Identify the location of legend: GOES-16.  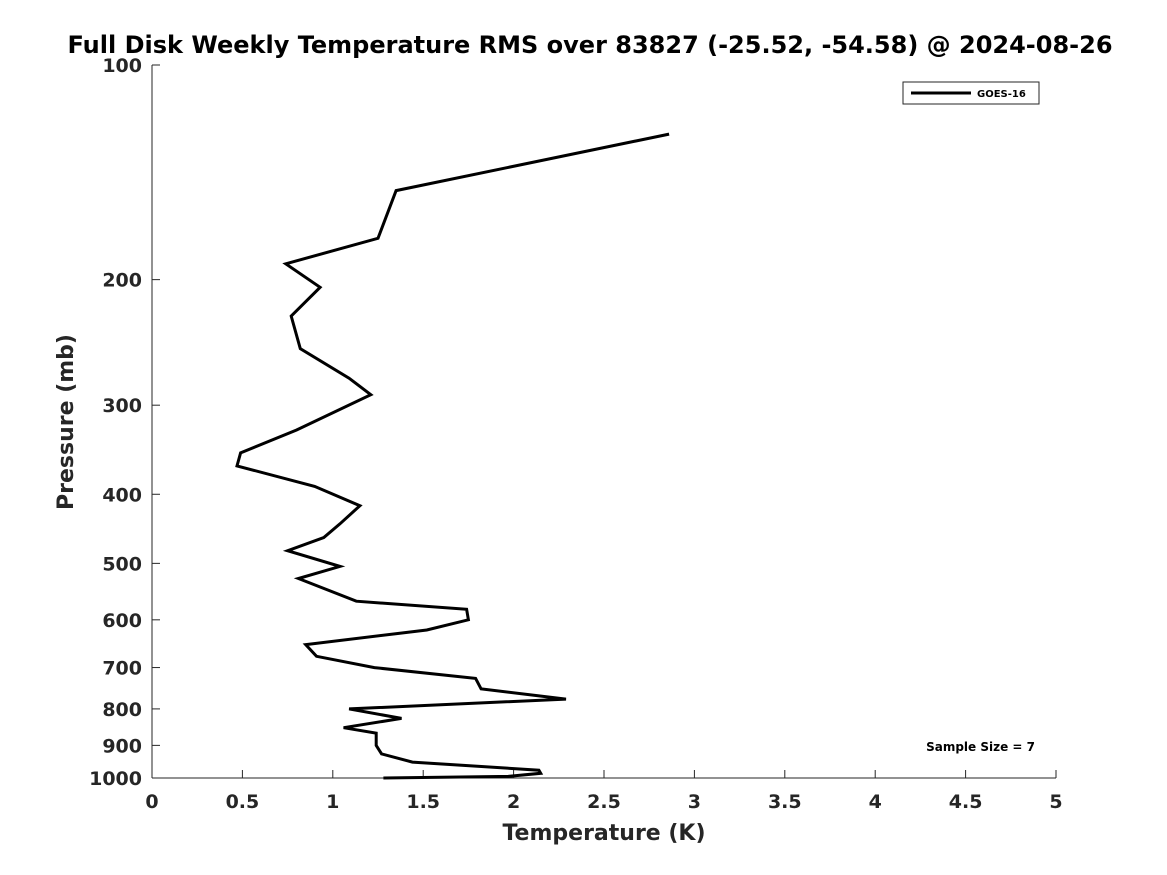
(971, 93).